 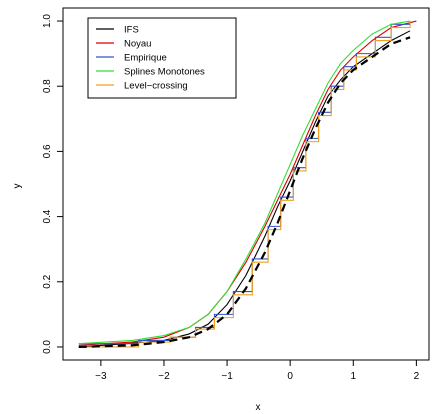 What do you see at coordinates (257, 371) in the screenshot?
I see `x-axis: −3 −2 −1 0 1 2` at bounding box center [257, 371].